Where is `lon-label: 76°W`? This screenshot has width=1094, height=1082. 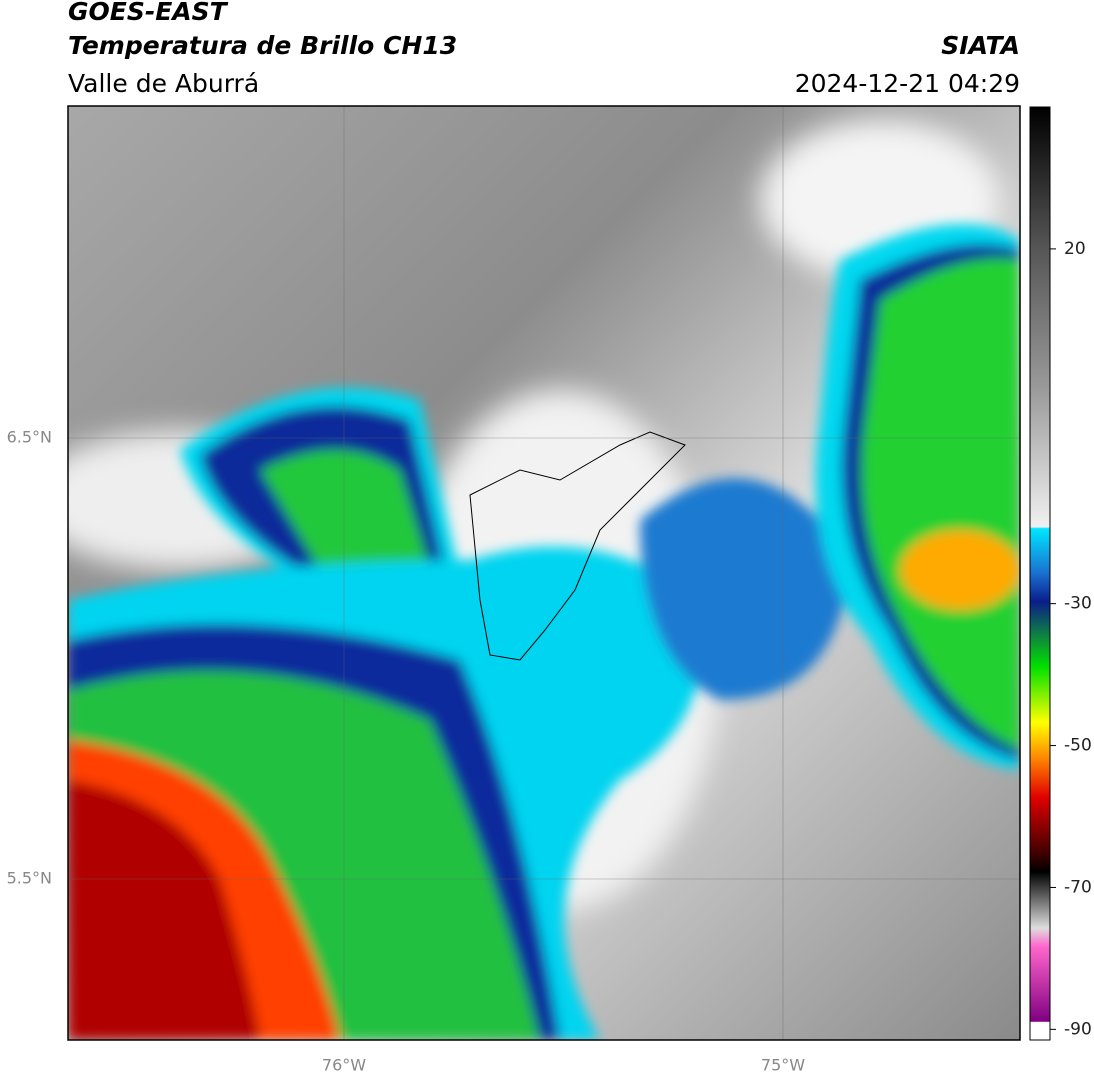
lon-label: 76°W is located at coordinates (344, 1065).